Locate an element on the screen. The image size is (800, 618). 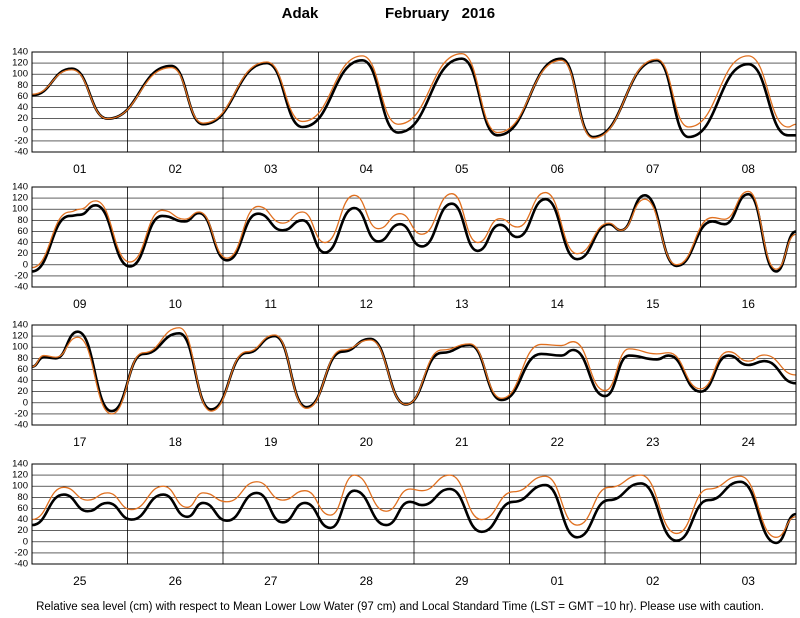
x-tick-label: 08 is located at coordinates (749, 169).